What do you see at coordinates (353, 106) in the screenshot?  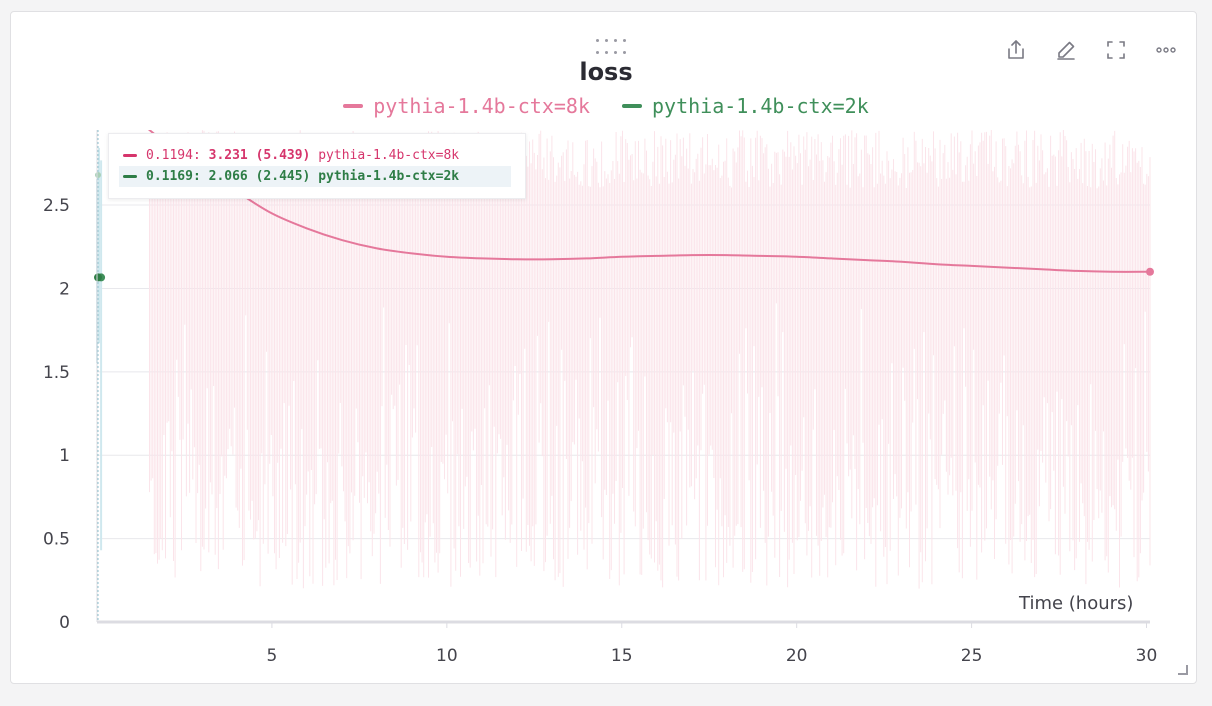 I see `legend-swatch-8k` at bounding box center [353, 106].